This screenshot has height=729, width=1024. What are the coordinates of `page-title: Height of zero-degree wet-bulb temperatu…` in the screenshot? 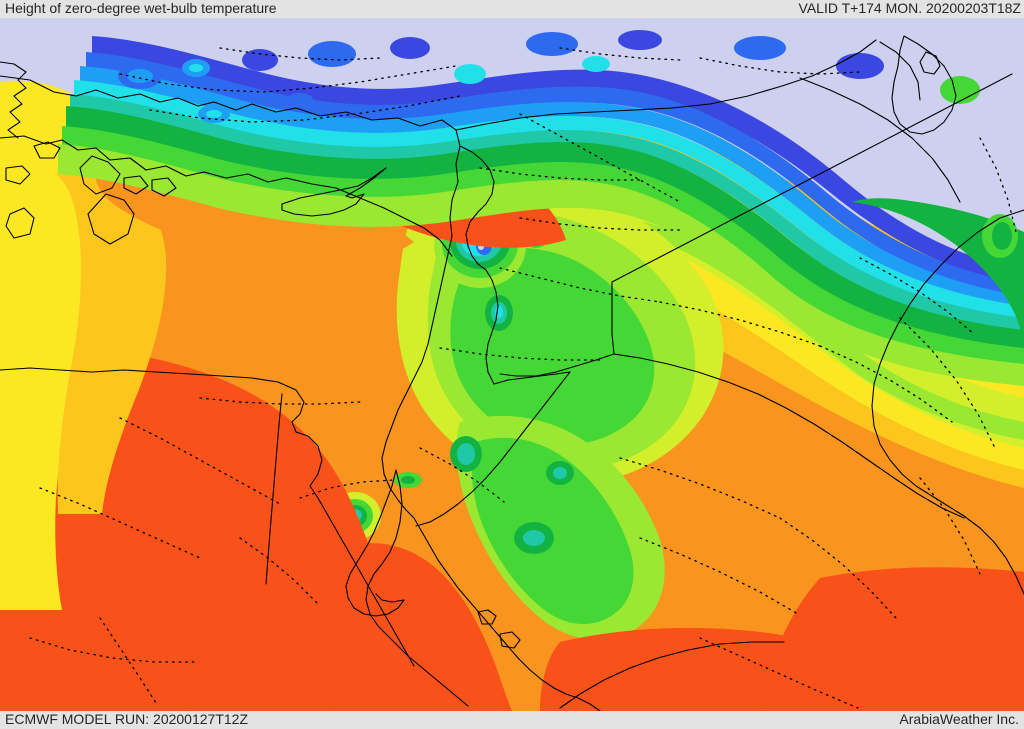 It's located at (141, 8).